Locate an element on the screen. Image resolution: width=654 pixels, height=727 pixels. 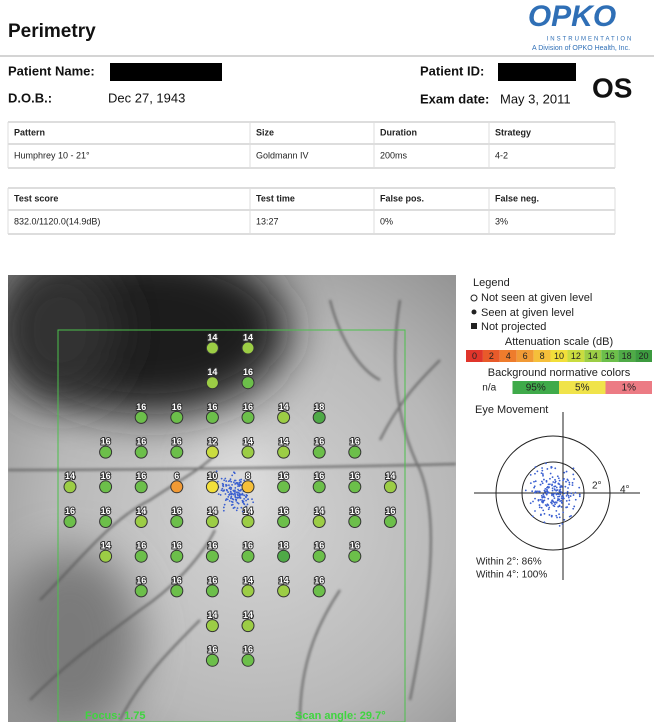
table-cell: Goldmann IV is located at coordinates (282, 155).